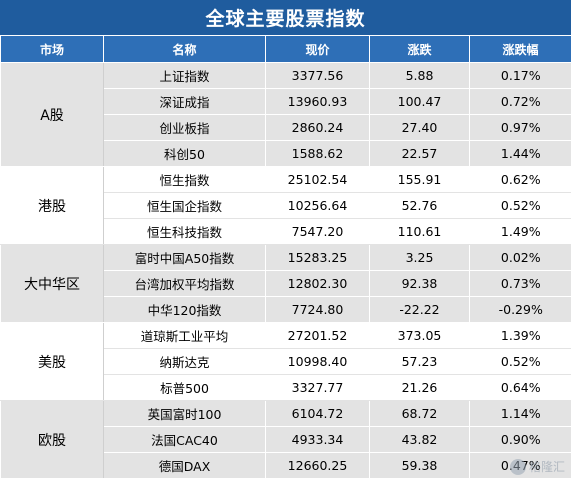 The width and height of the screenshot is (571, 481). Describe the element at coordinates (317, 361) in the screenshot. I see `price-cell: 10998.40` at that location.